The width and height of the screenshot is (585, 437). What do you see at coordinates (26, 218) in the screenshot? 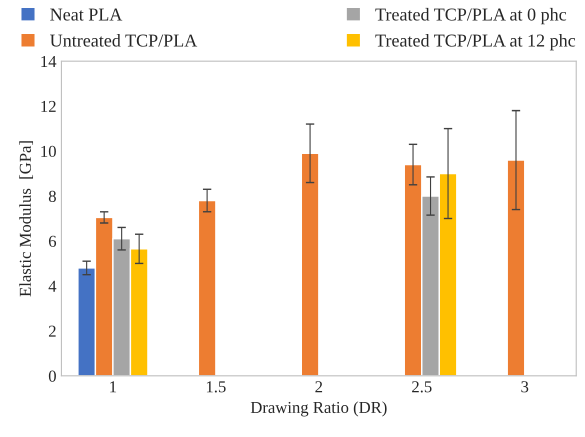
I see `y-axis-title: Elastic Modulus [GPa]` at bounding box center [26, 218].